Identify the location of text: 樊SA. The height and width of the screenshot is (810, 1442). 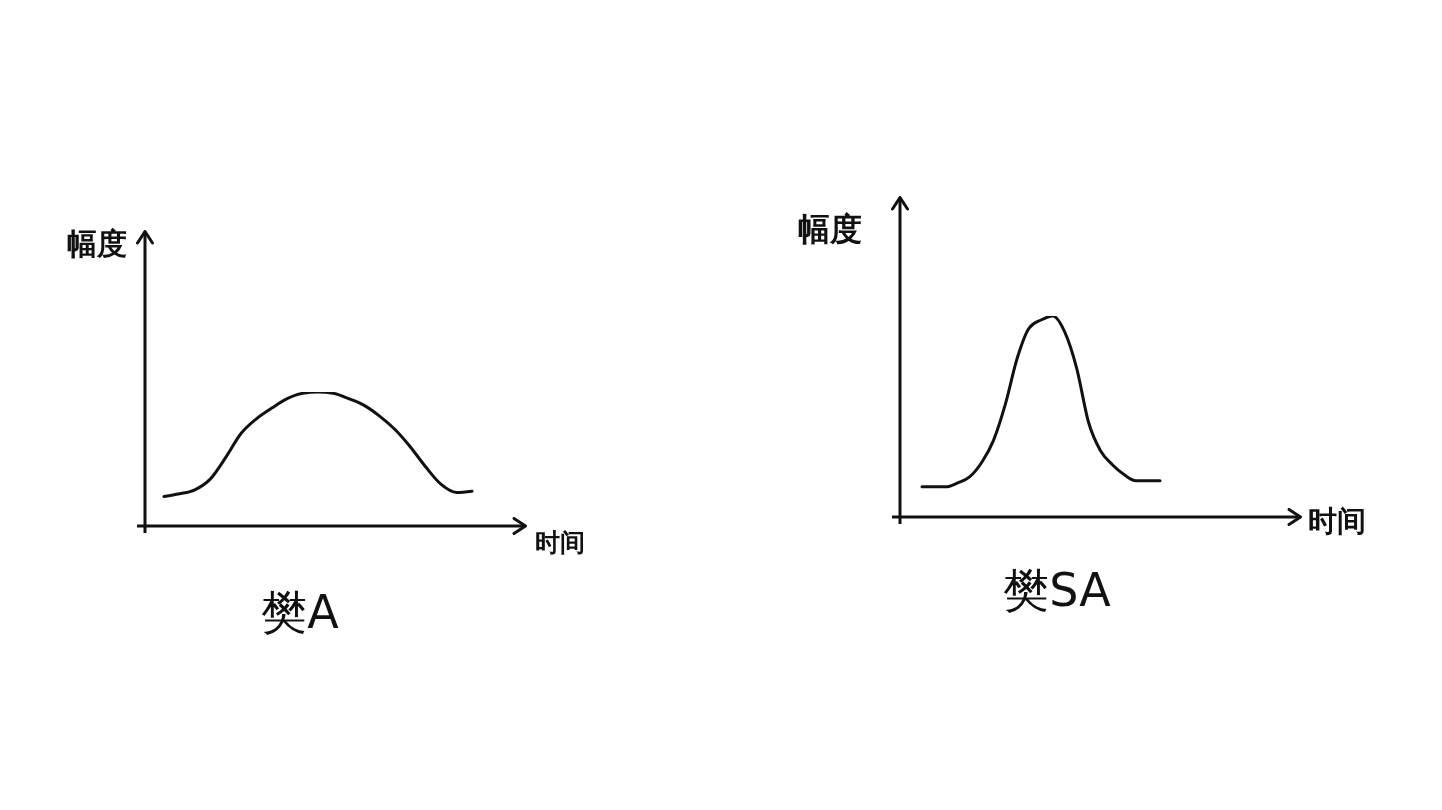
(1057, 589).